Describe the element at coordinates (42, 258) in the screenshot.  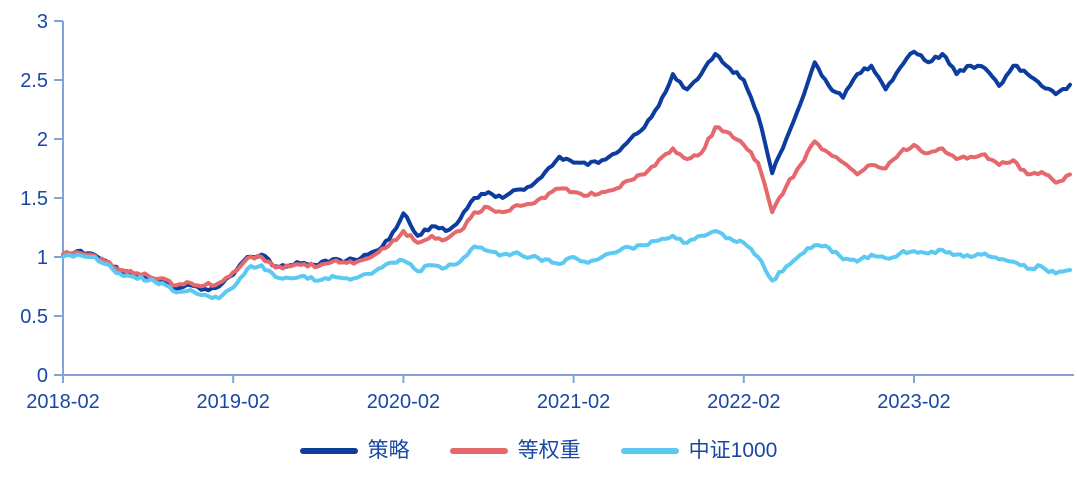
I see `y-tick-label: 1` at that location.